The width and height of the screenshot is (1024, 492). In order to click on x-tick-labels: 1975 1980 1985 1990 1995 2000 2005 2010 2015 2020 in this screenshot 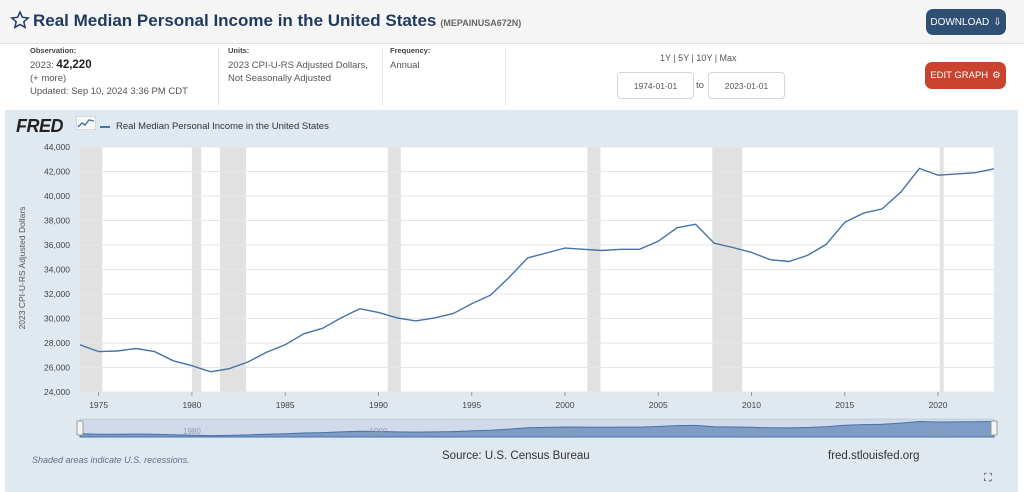, I will do `click(518, 401)`.